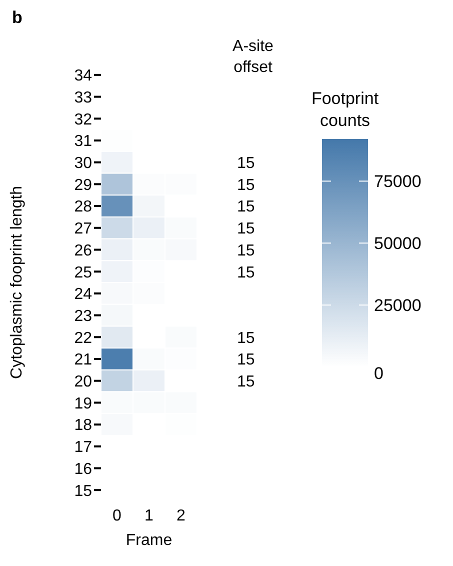 The image size is (453, 566). I want to click on y2-axis-title: A-site offset, so click(253, 57).